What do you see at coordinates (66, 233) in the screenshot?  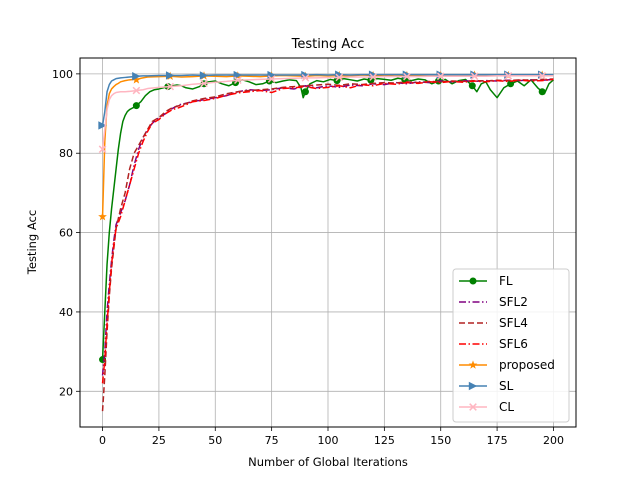 I see `y-tick-label: 60` at bounding box center [66, 233].